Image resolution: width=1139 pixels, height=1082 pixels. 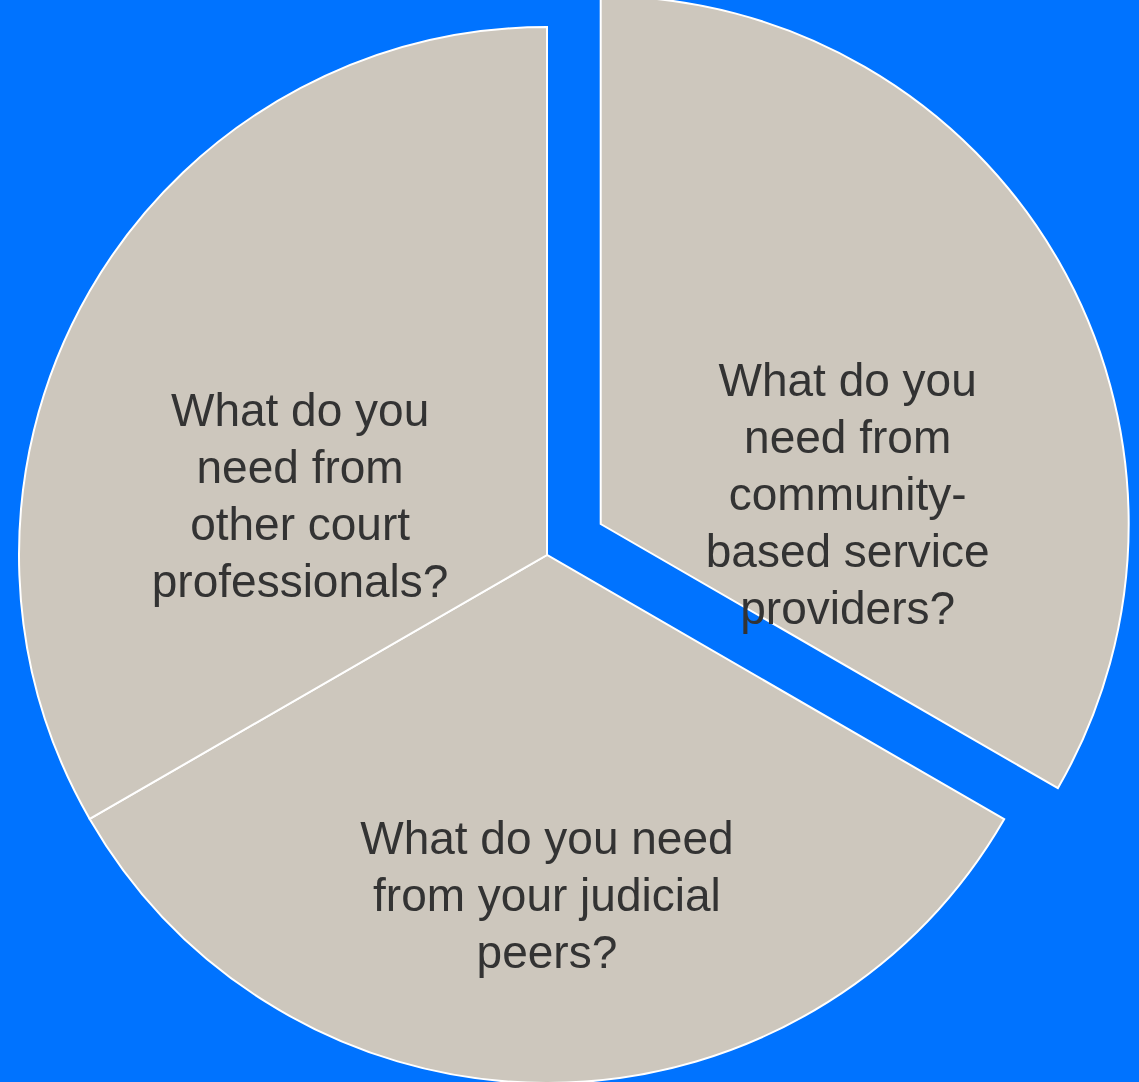 What do you see at coordinates (847, 493) in the screenshot?
I see `slice-label: What do you need from community-based service providers?` at bounding box center [847, 493].